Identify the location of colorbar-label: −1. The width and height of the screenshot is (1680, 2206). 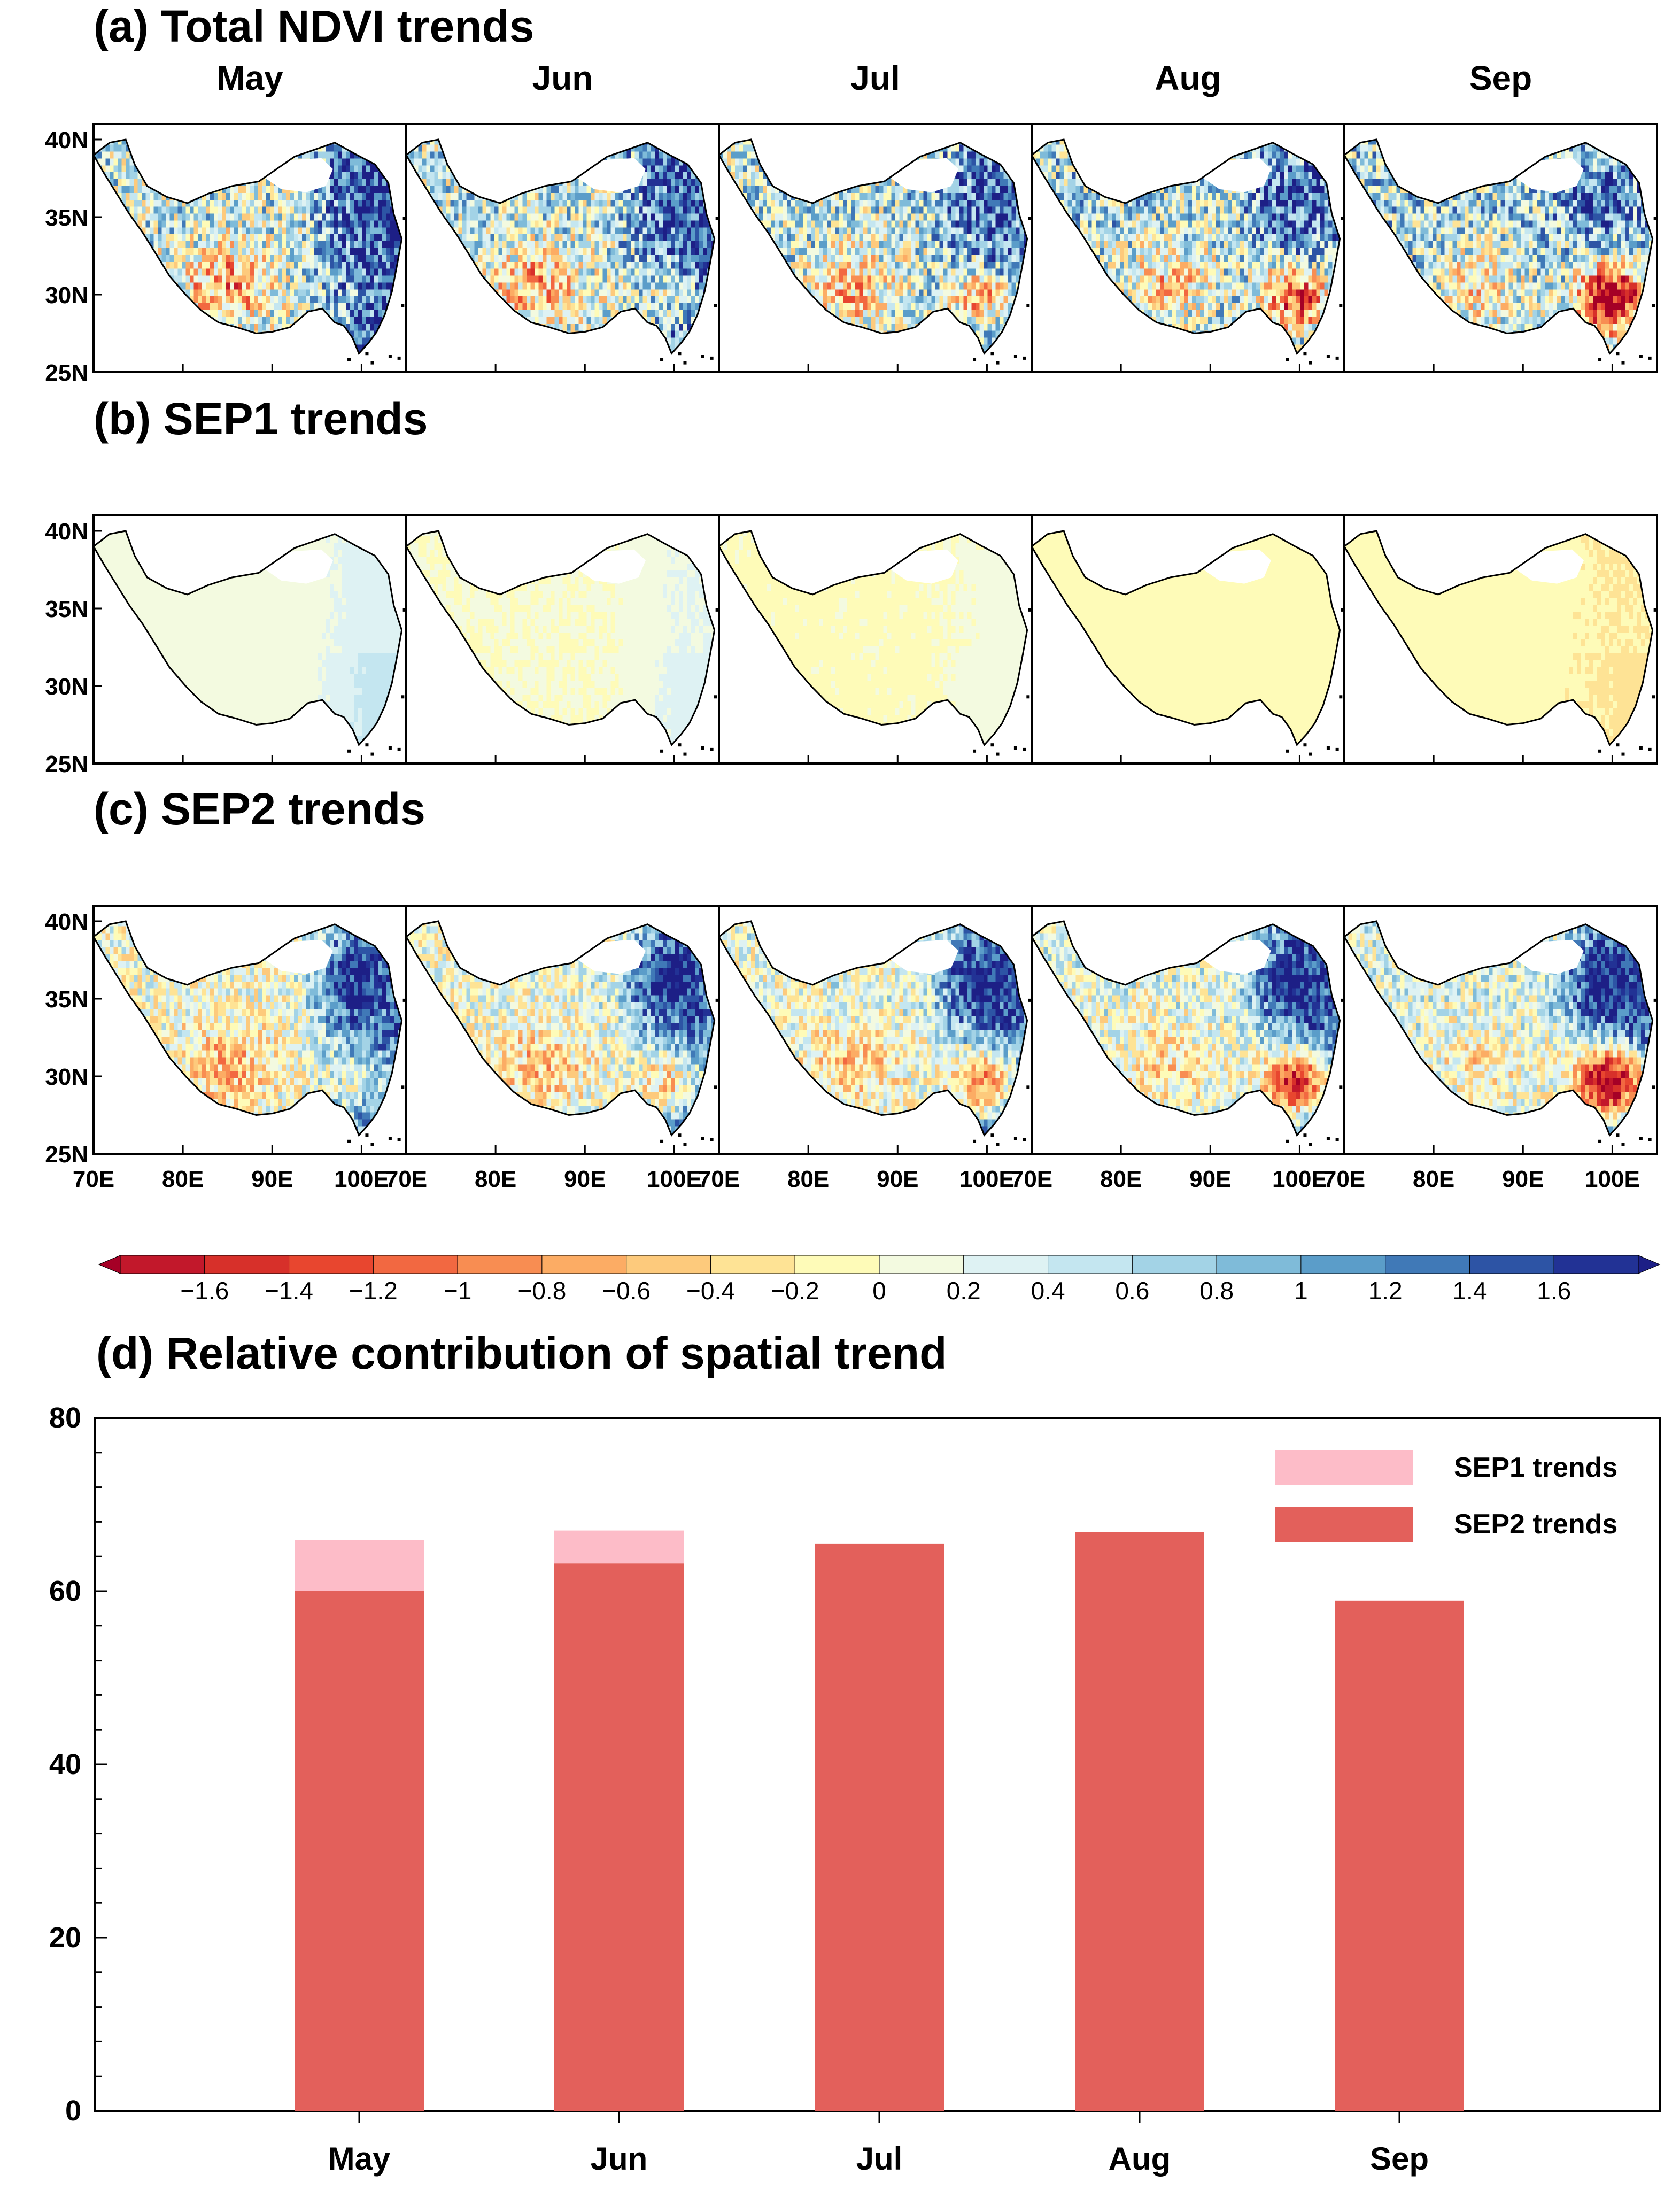
(458, 1291).